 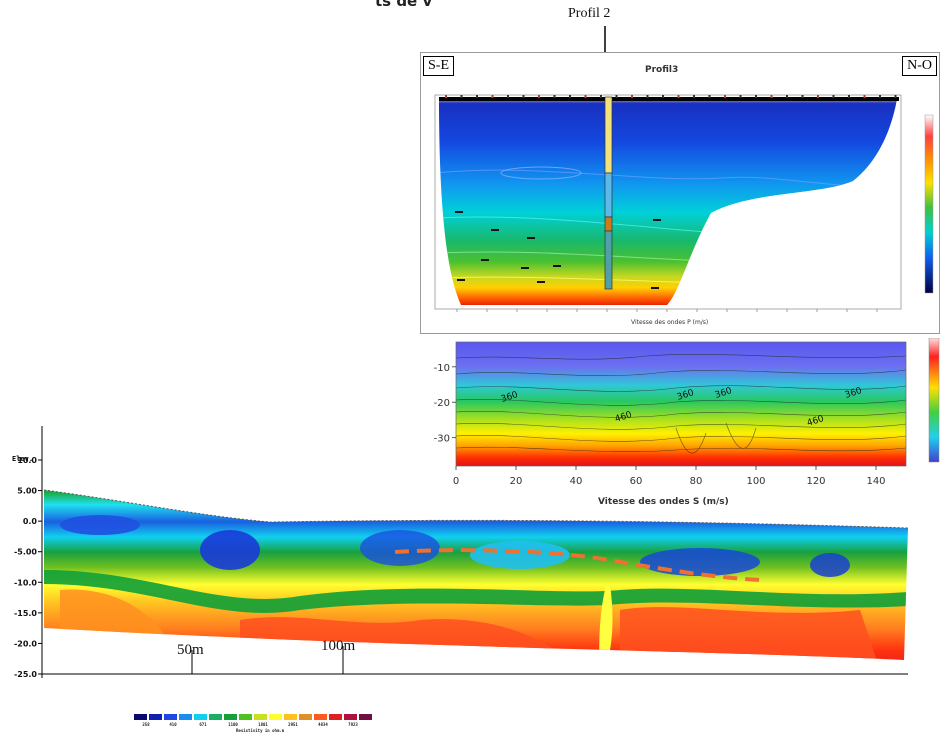 I want to click on s-wave-x-tick-label: 40, so click(x=576, y=481).